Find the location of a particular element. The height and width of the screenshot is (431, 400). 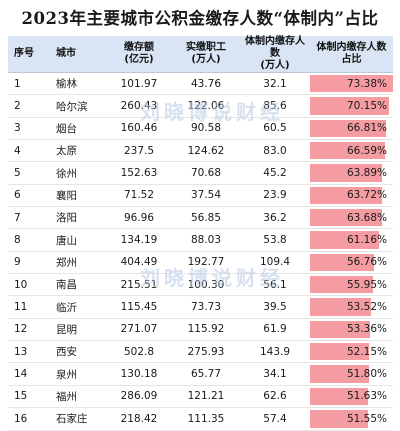

cell-city: 西安 is located at coordinates (78, 352).